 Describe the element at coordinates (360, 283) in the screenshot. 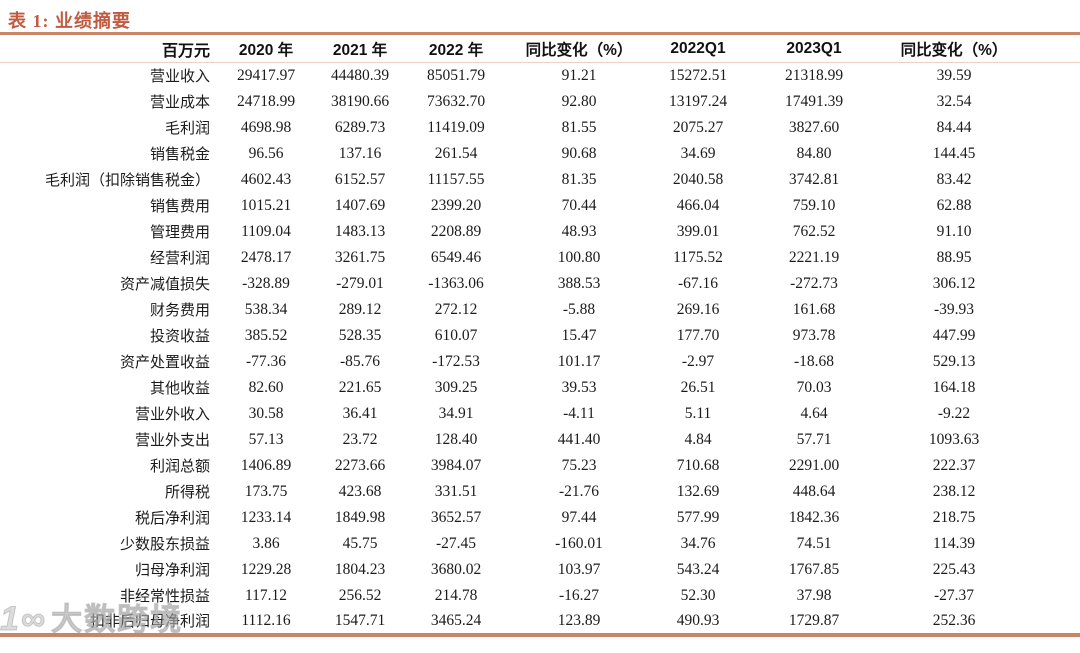

I see `cell-value: -279.01` at that location.